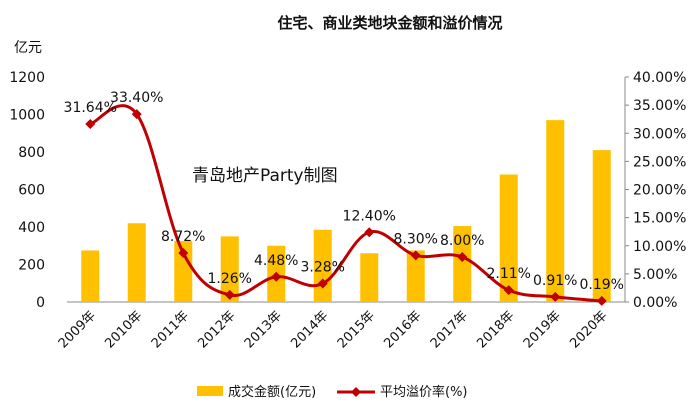 The width and height of the screenshot is (700, 416). I want to click on right-tick-label: 25.00%, so click(659, 162).